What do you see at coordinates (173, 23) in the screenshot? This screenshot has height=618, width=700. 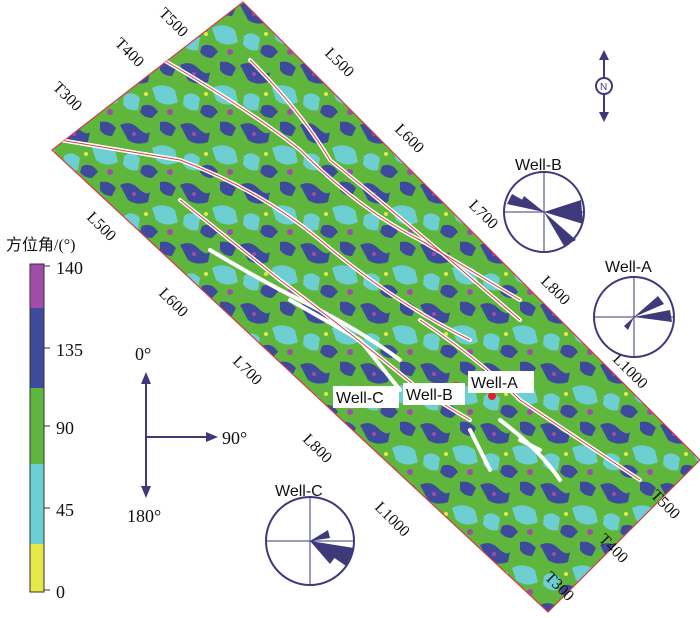 I see `survey-label-t500-top: T500` at bounding box center [173, 23].